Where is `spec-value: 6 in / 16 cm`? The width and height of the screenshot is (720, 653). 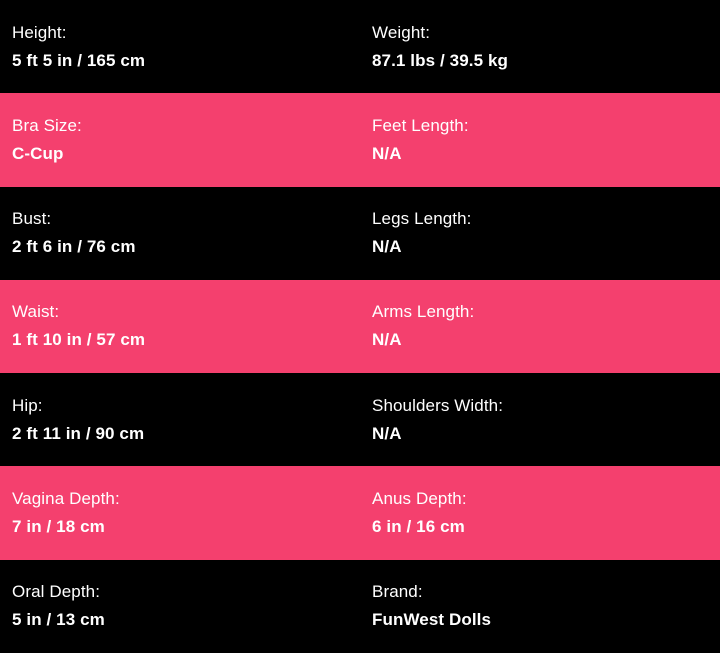
spec-value: 6 in / 16 cm is located at coordinates (418, 527).